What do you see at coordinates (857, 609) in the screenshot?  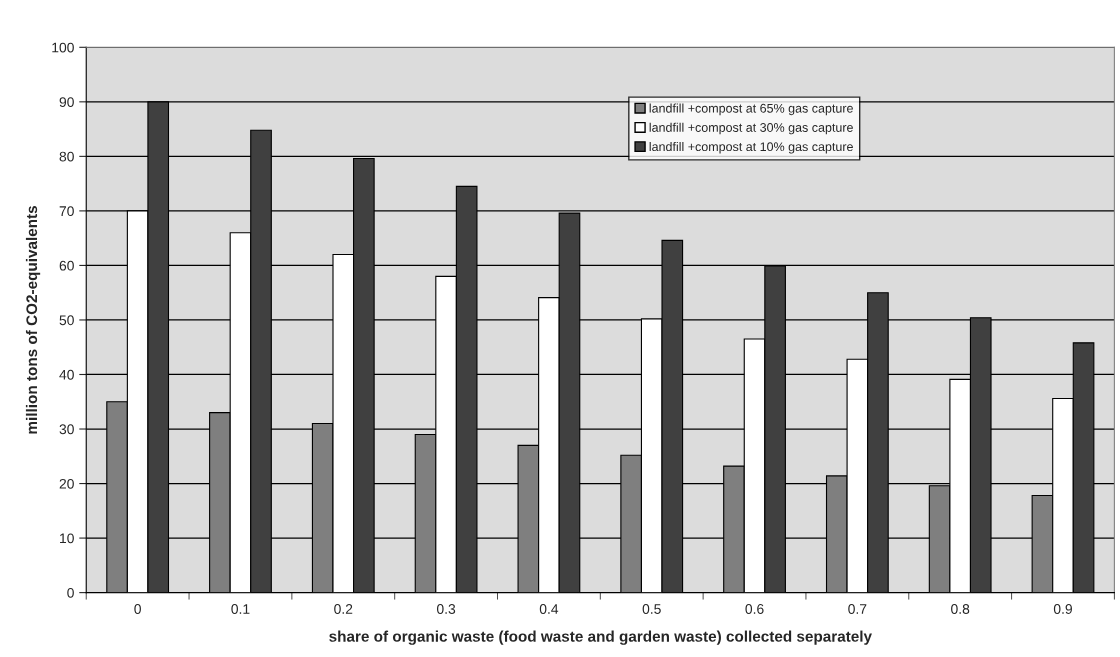 I see `x-tick-label: 0.7` at bounding box center [857, 609].